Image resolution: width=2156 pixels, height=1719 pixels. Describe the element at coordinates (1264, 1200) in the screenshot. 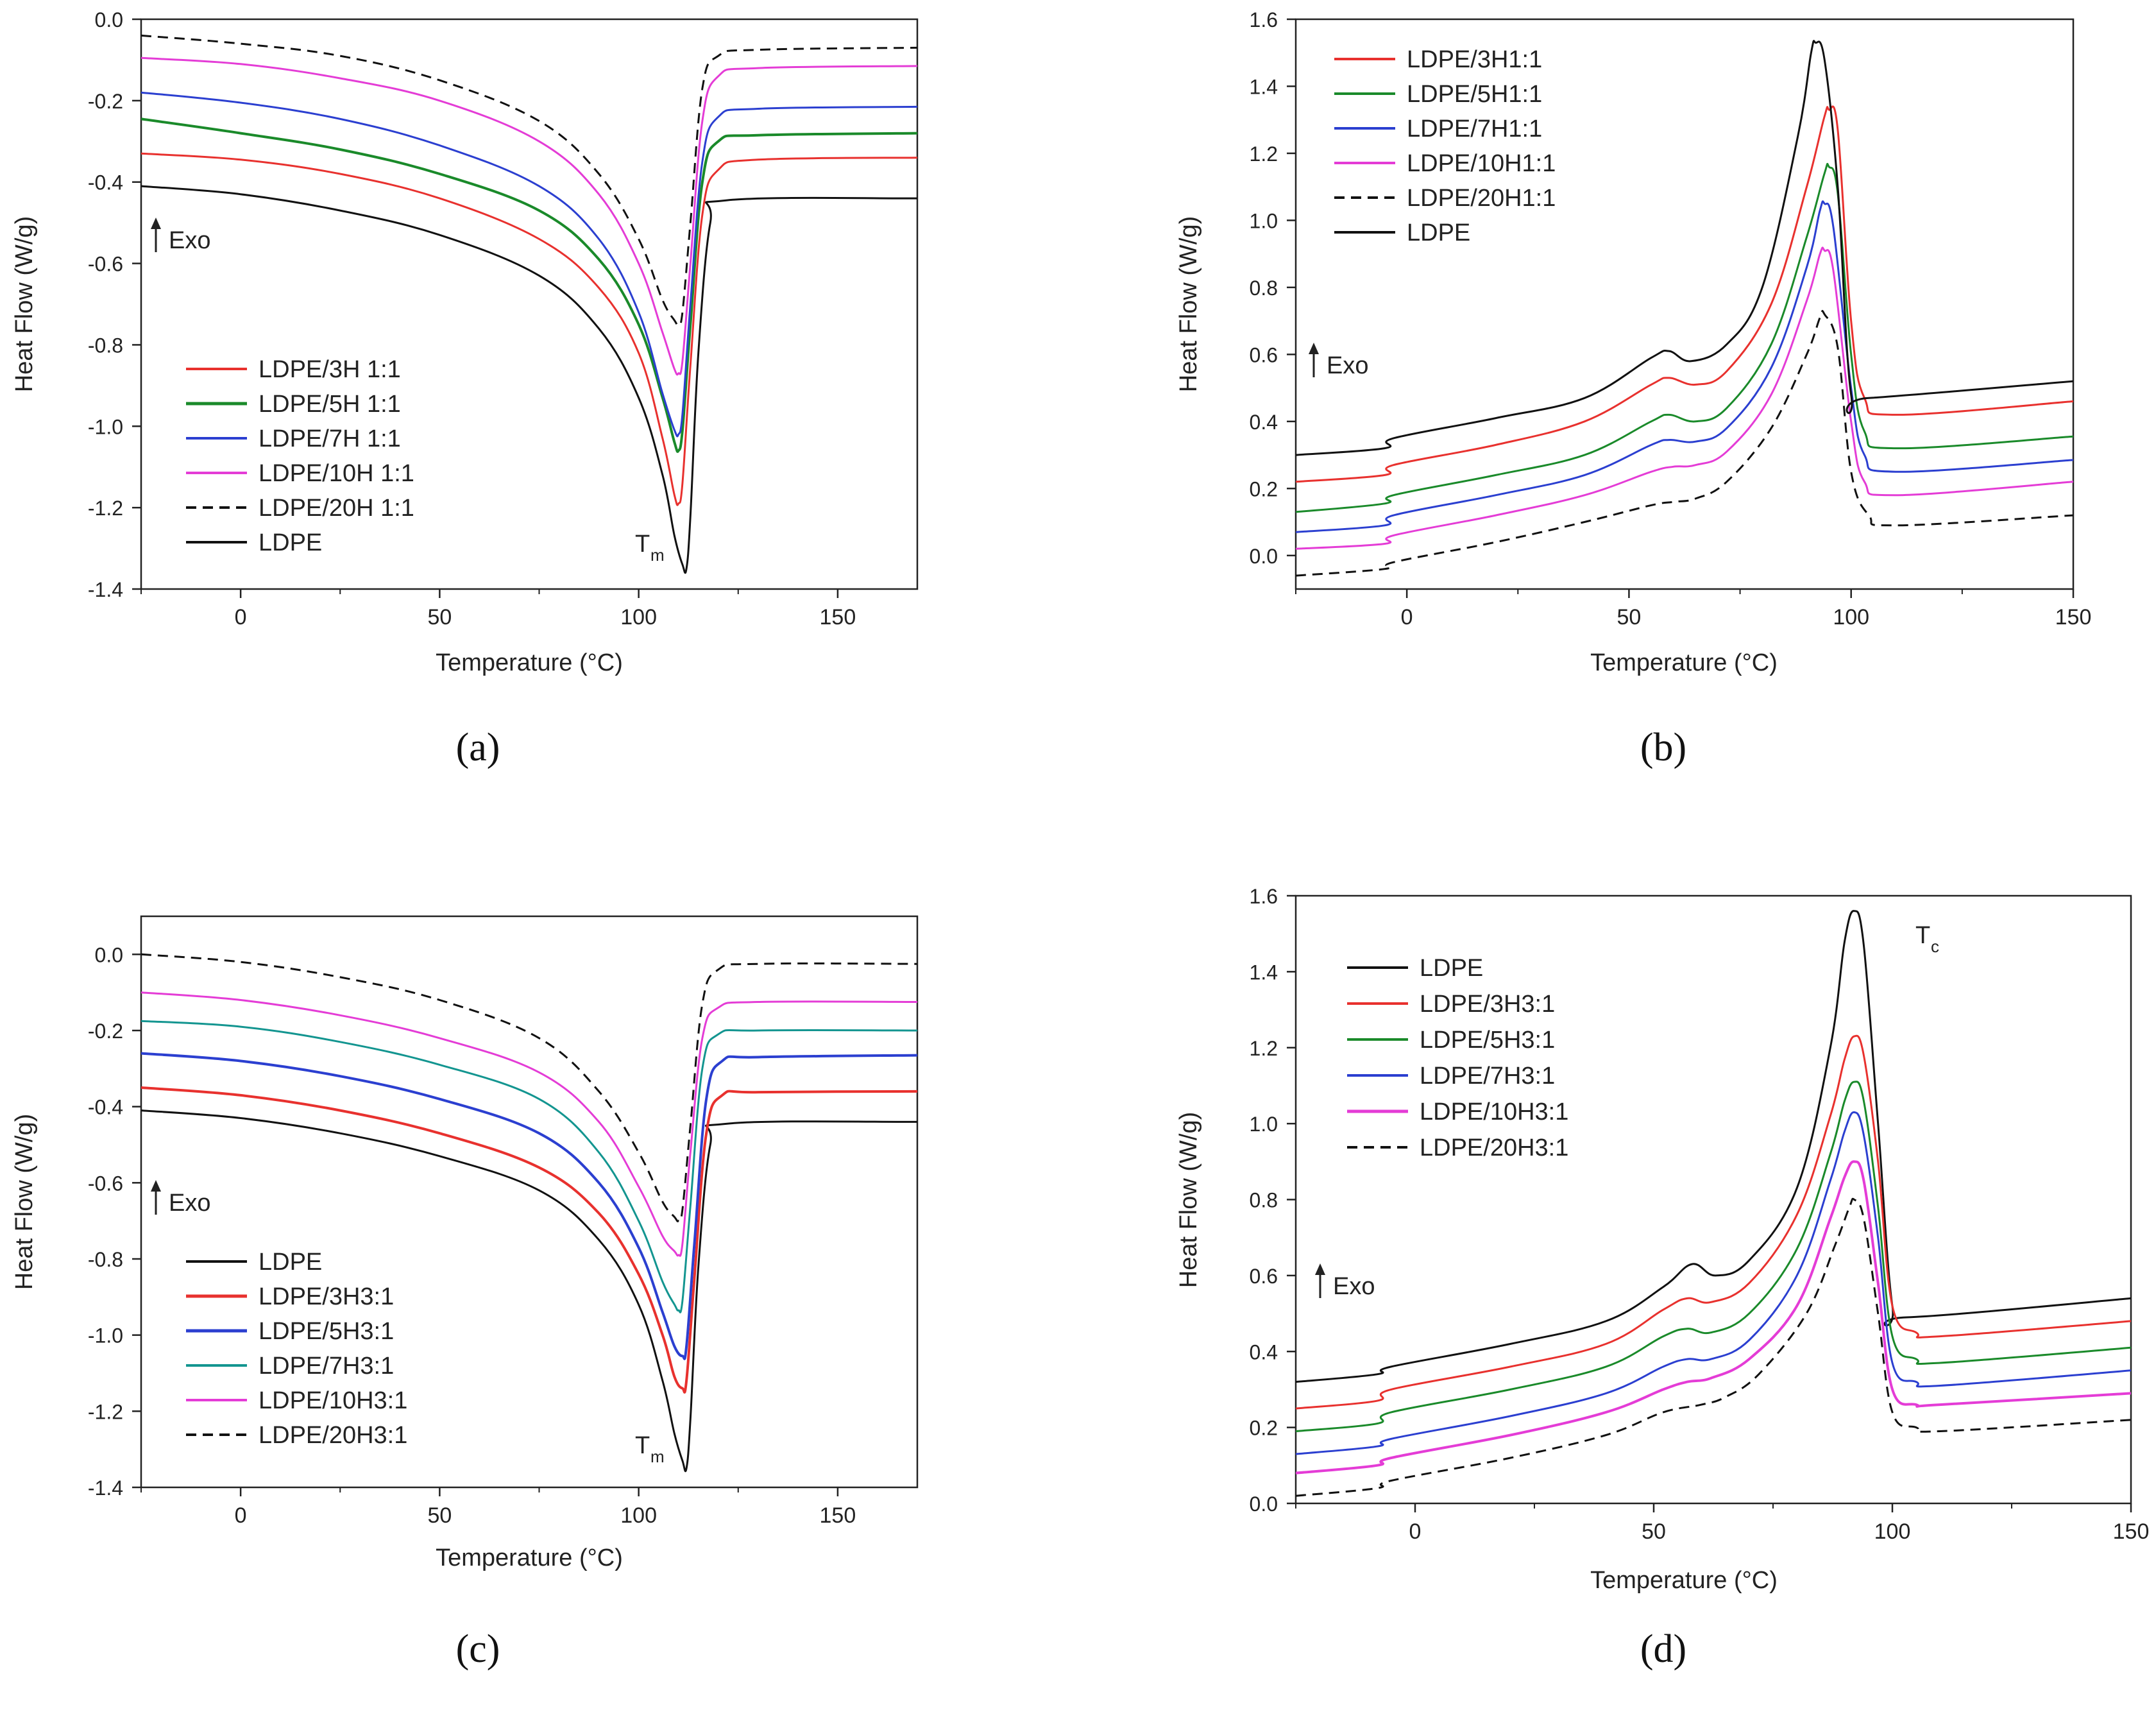

I see `y-tick-label: 0.8` at that location.